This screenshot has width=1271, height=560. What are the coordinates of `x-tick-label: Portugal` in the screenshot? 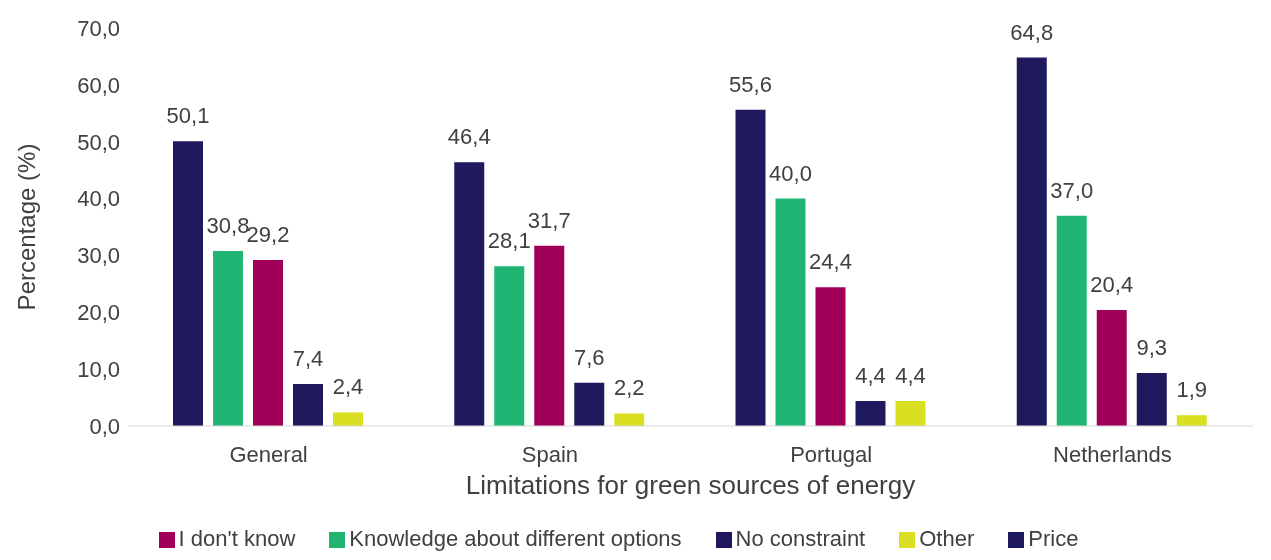 It's located at (831, 454).